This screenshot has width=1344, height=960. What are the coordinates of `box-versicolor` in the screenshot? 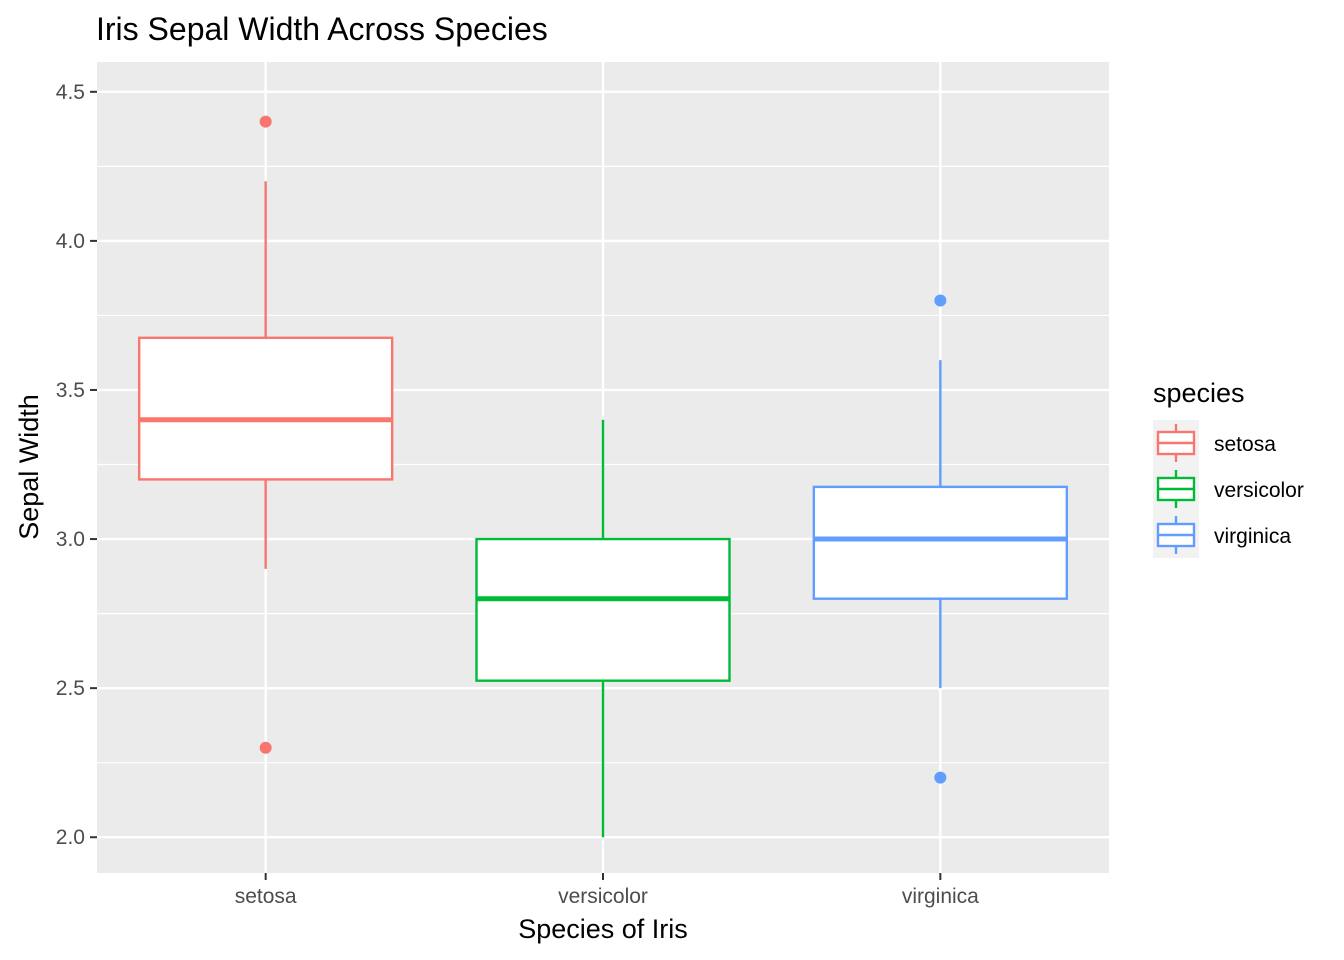 It's located at (603, 628).